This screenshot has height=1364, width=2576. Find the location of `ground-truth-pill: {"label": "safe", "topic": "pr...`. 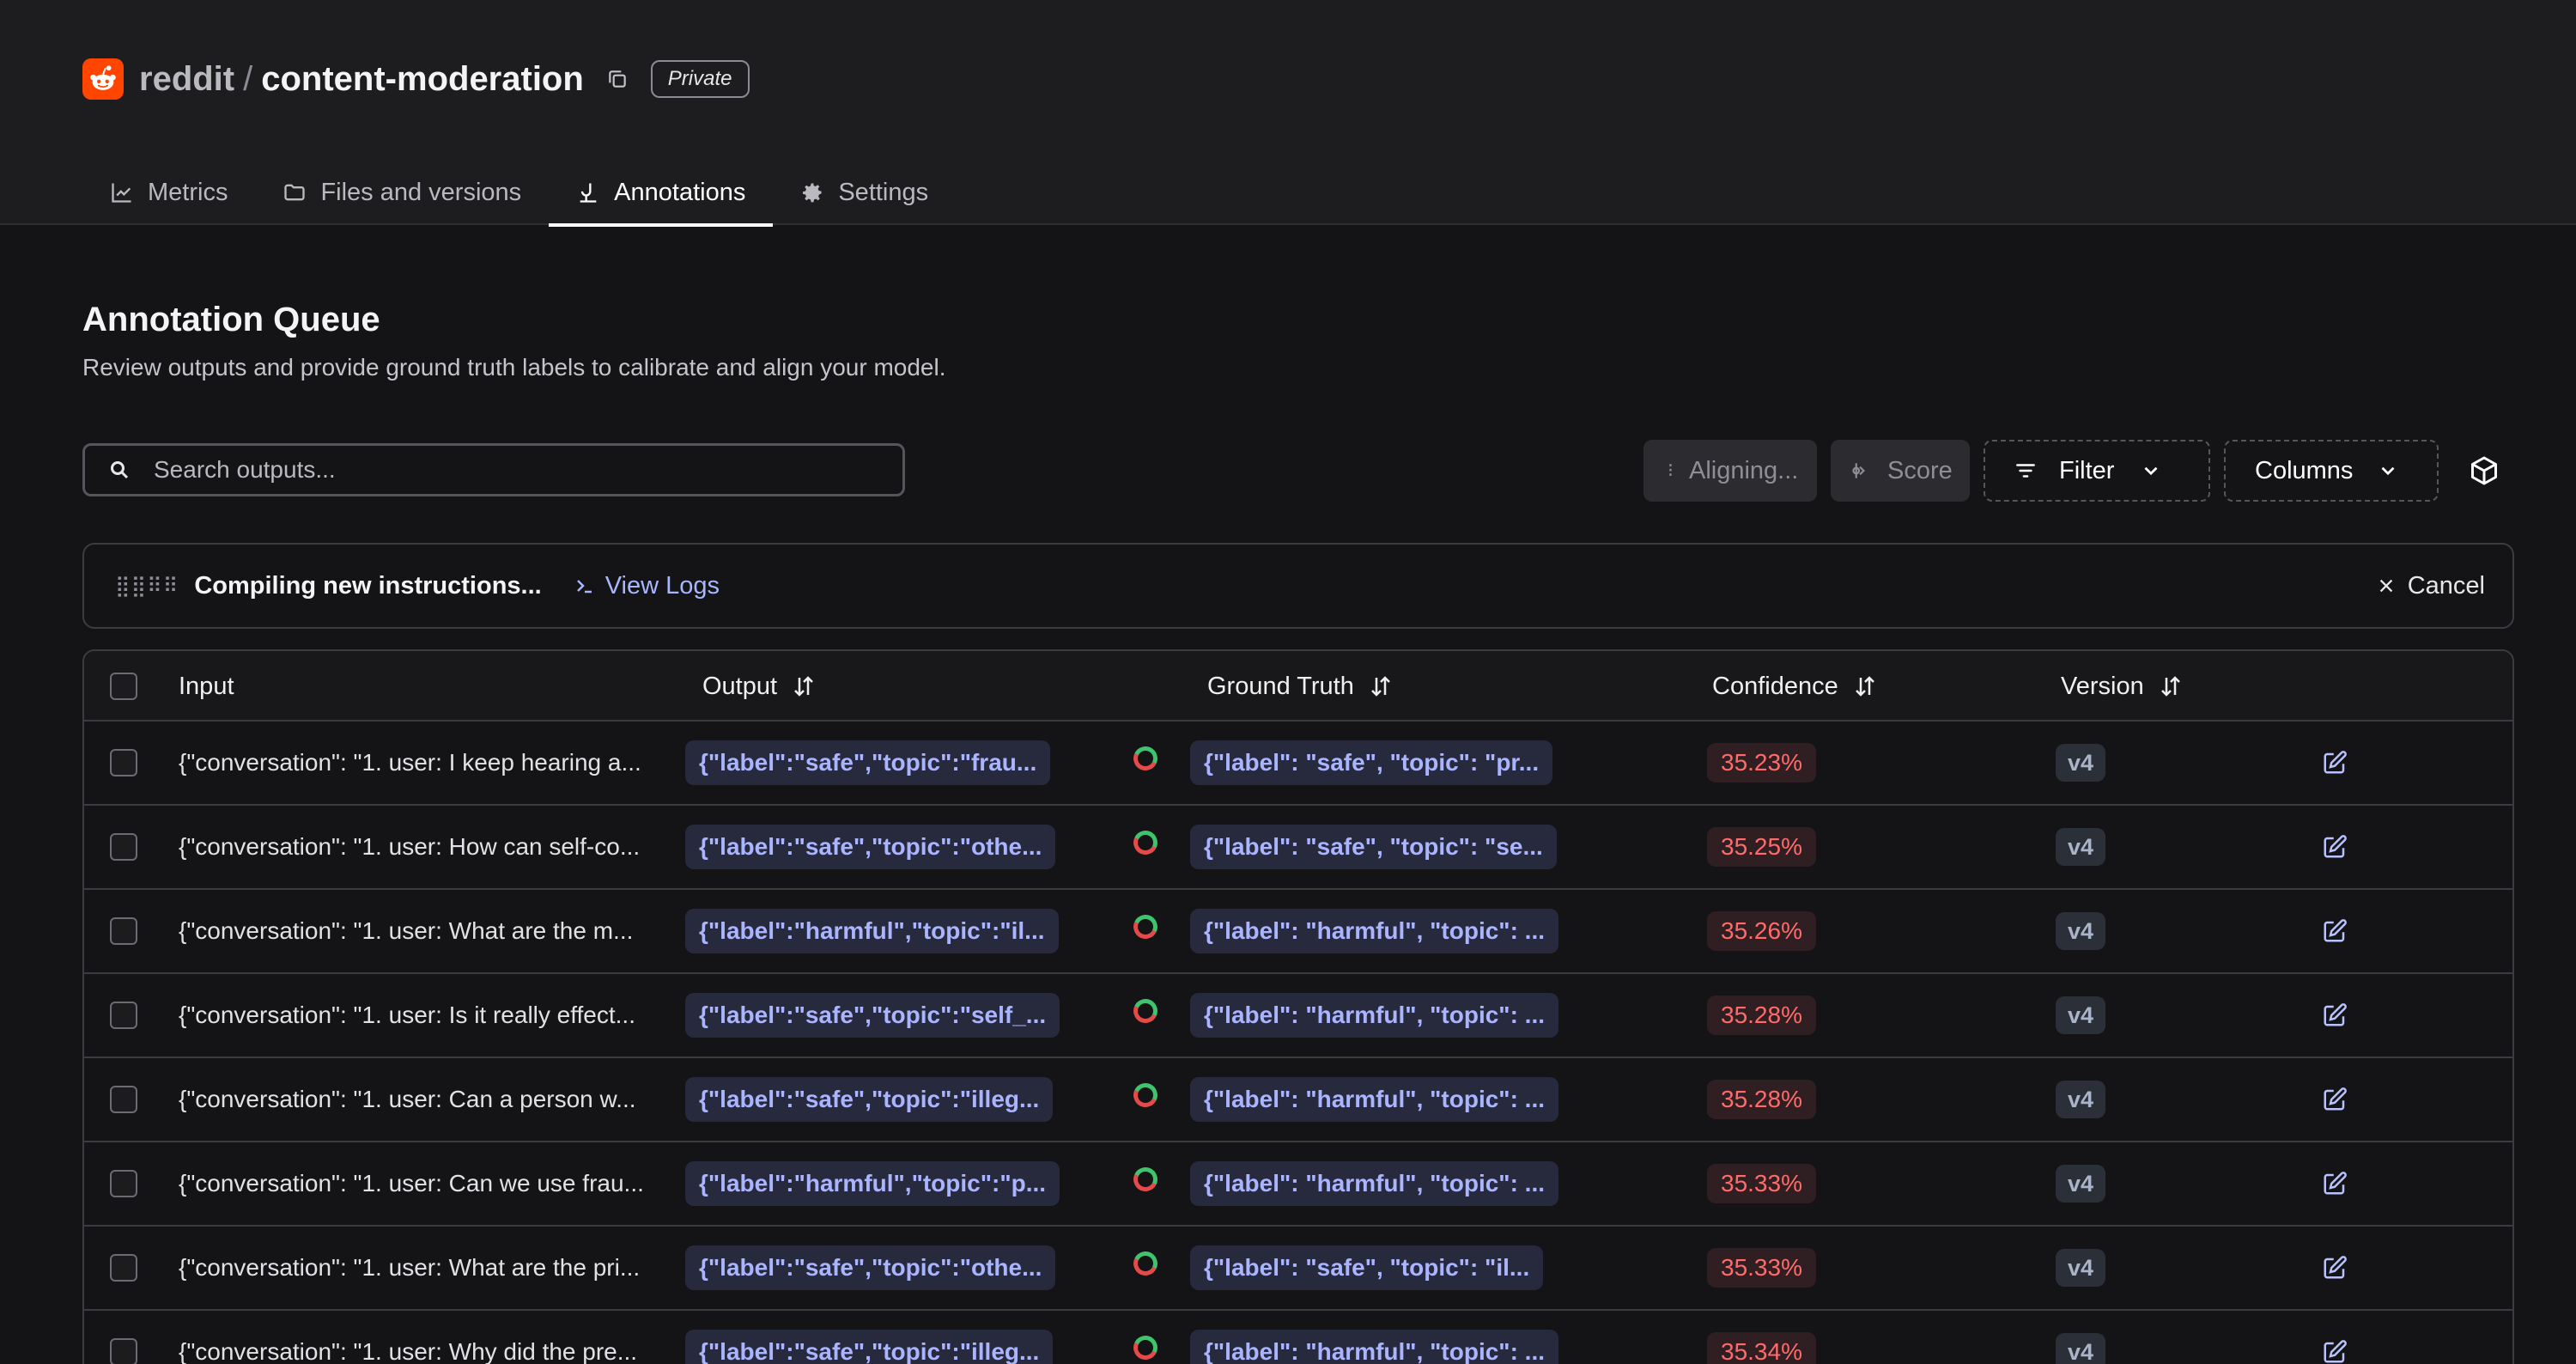

ground-truth-pill: {"label": "safe", "topic": "pr... is located at coordinates (1371, 762).